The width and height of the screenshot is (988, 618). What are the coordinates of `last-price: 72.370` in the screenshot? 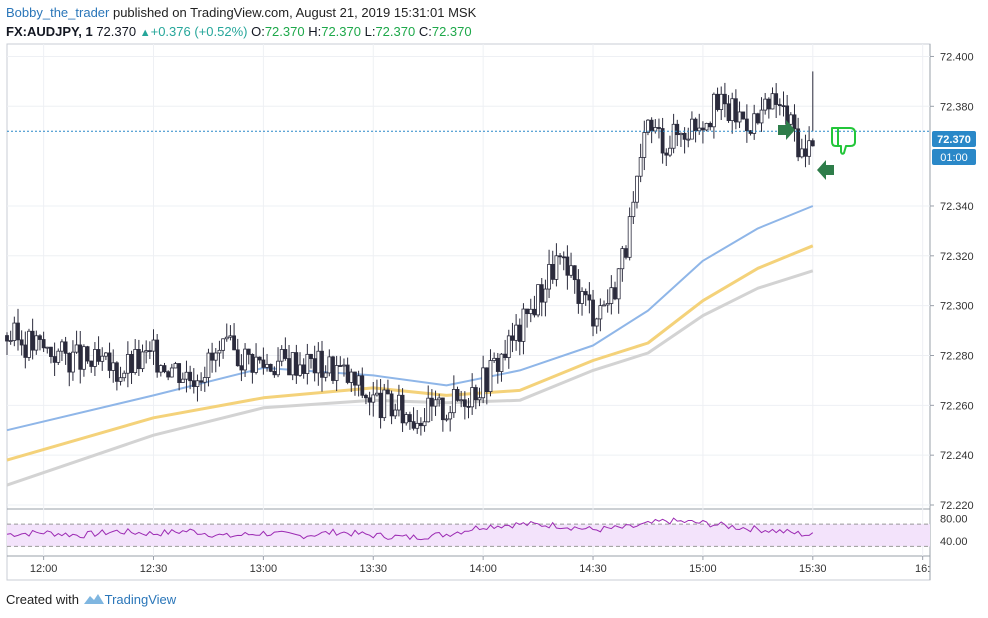 It's located at (116, 31).